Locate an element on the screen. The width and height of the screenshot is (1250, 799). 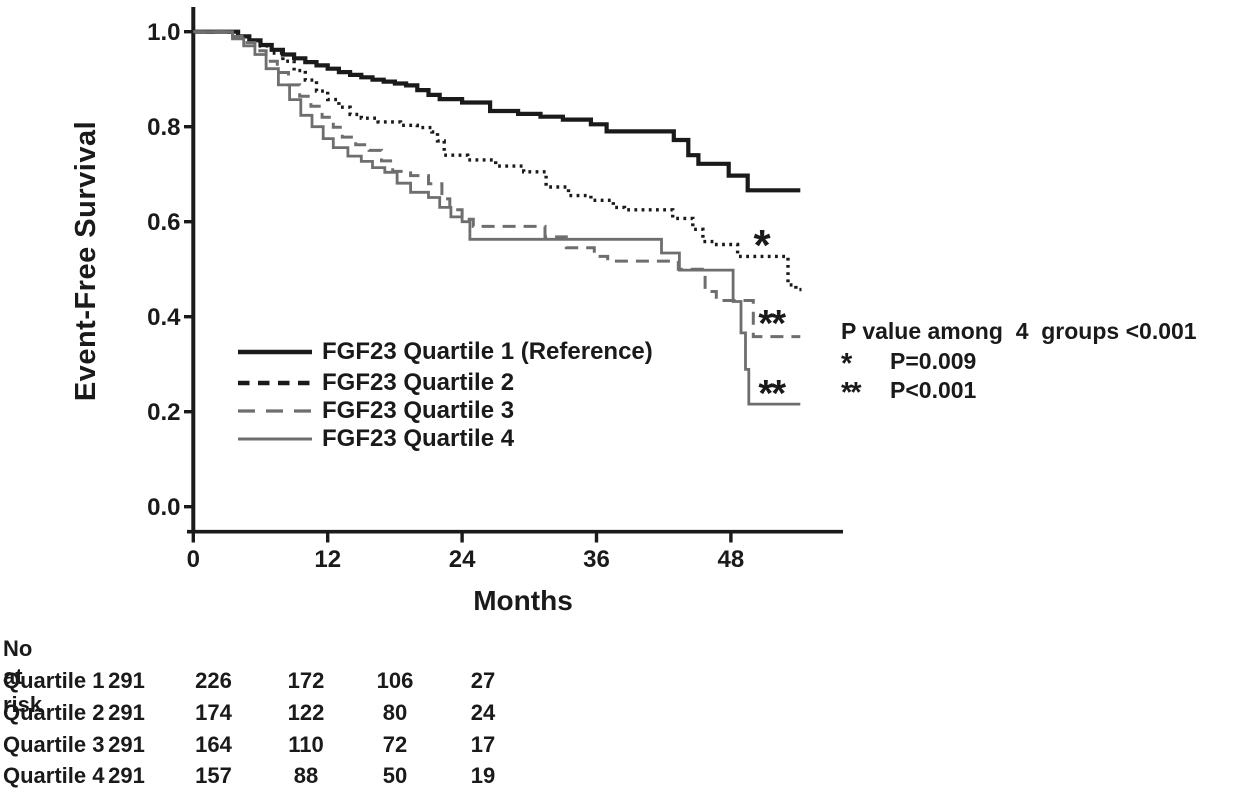
pvalue-star: ** is located at coordinates (851, 393).